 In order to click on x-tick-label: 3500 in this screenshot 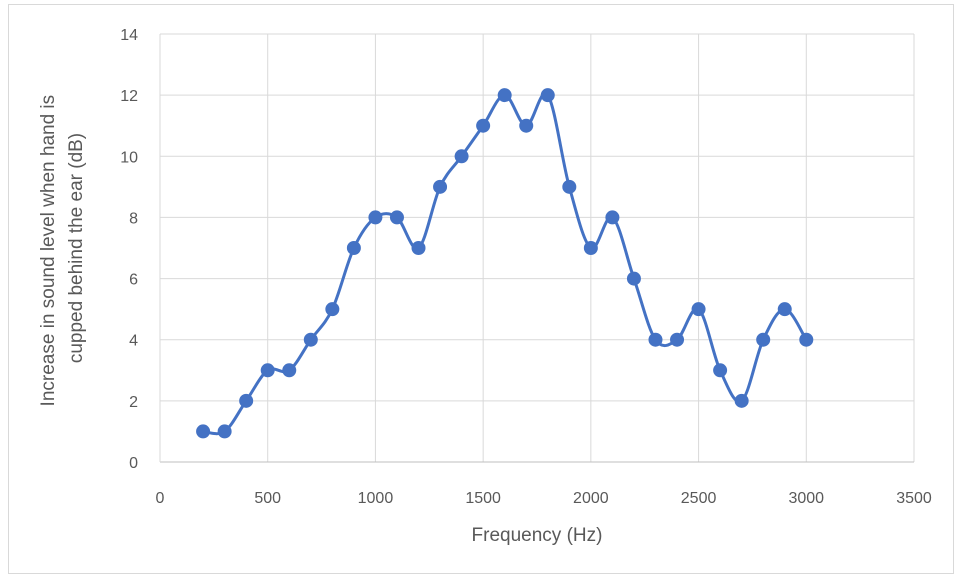, I will do `click(914, 498)`.